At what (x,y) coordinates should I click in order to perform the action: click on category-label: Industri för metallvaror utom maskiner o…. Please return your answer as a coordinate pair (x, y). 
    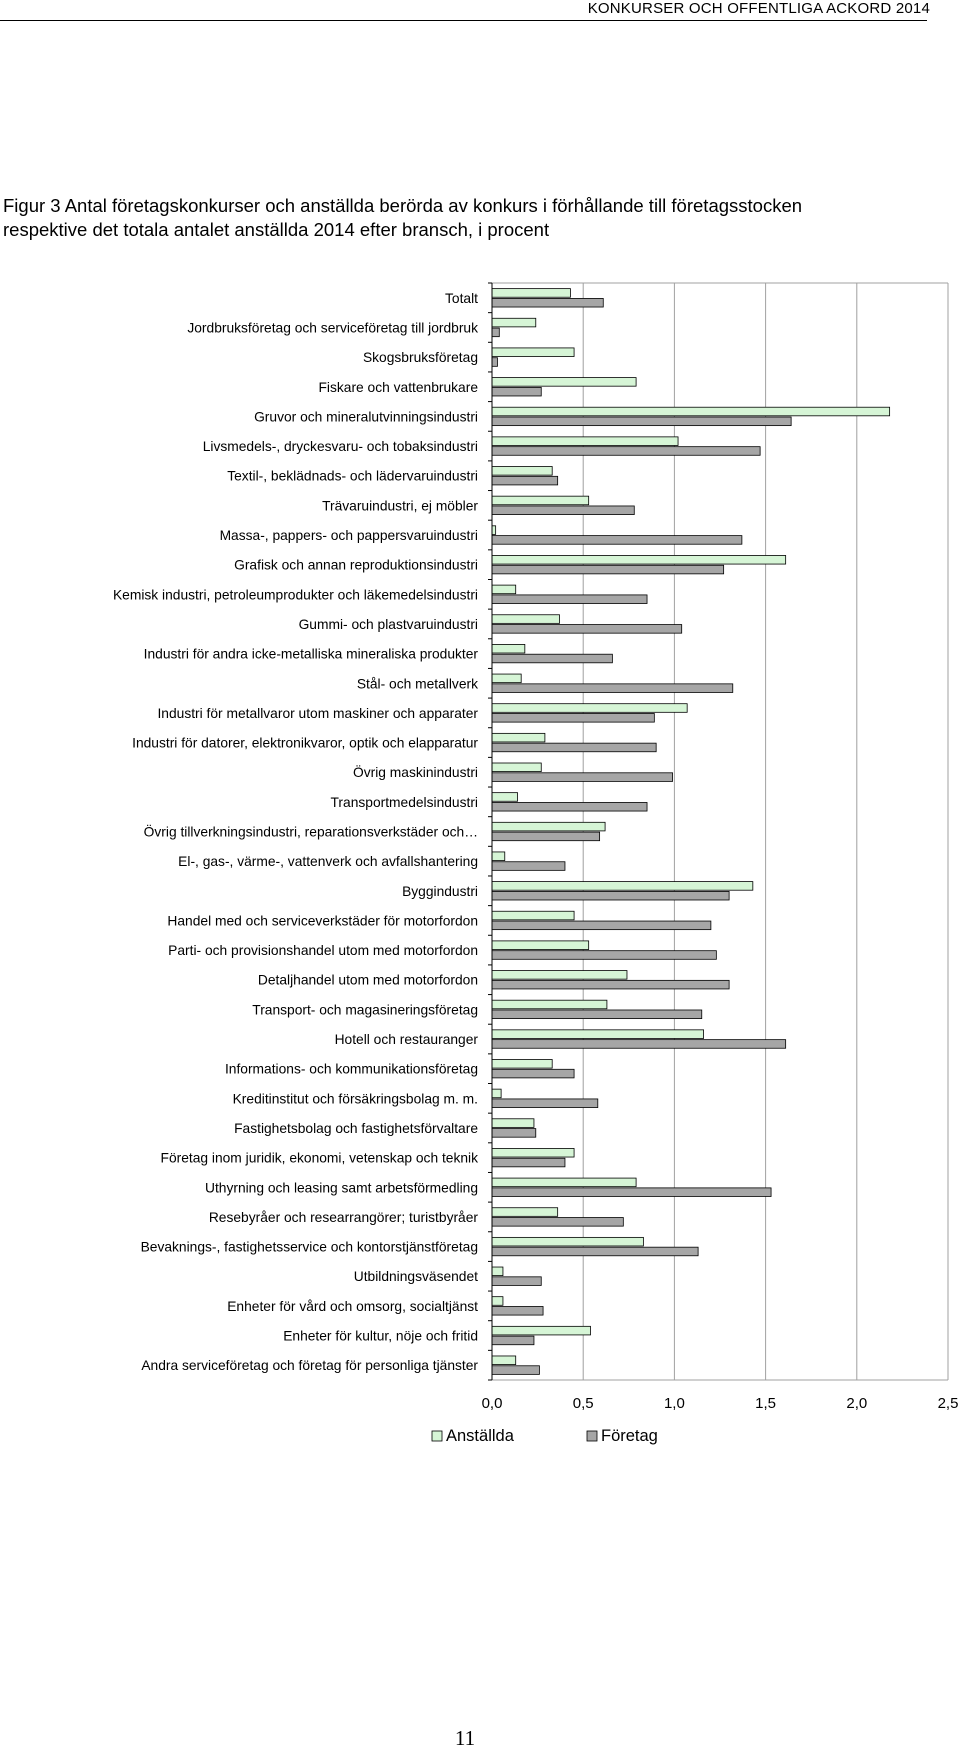
    Looking at the image, I should click on (317, 713).